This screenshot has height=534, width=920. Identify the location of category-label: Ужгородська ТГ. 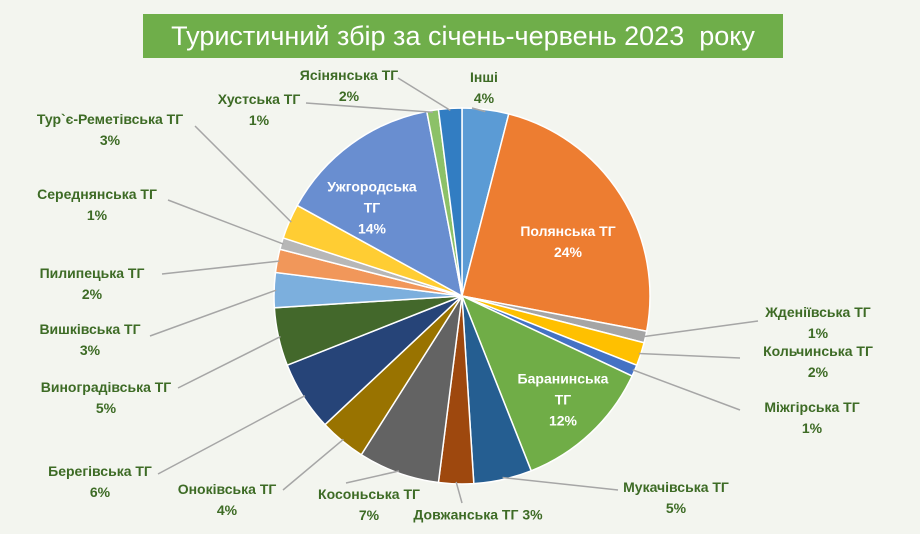
(372, 197).